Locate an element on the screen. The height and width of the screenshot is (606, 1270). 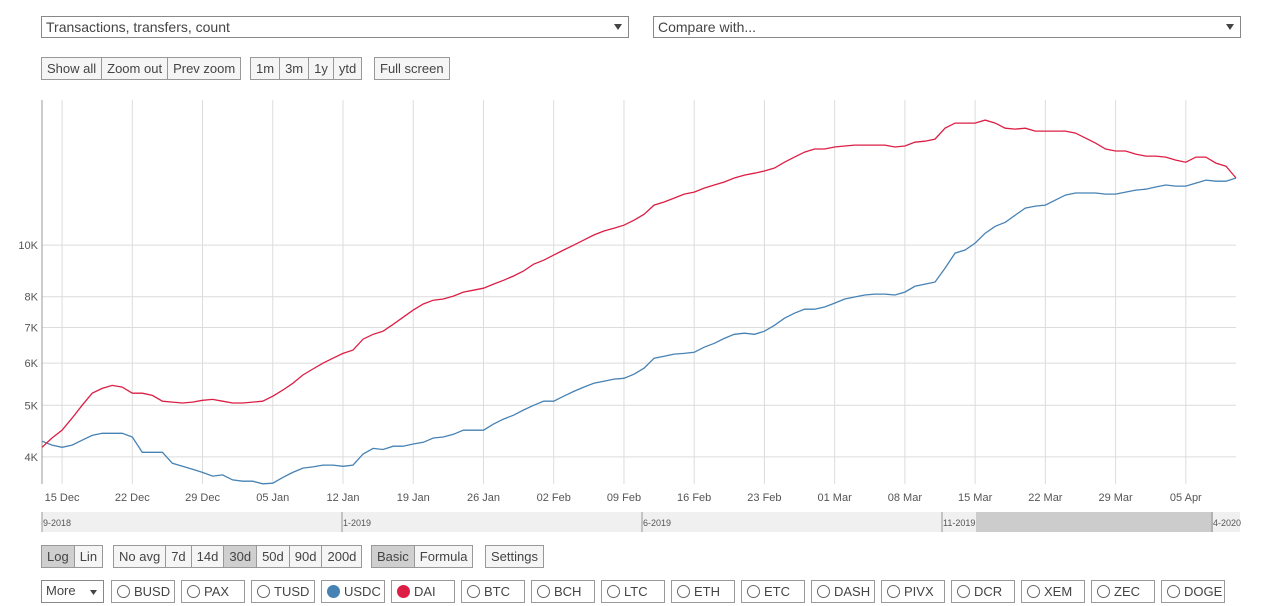
coin-checkbox: DCR is located at coordinates (983, 591).